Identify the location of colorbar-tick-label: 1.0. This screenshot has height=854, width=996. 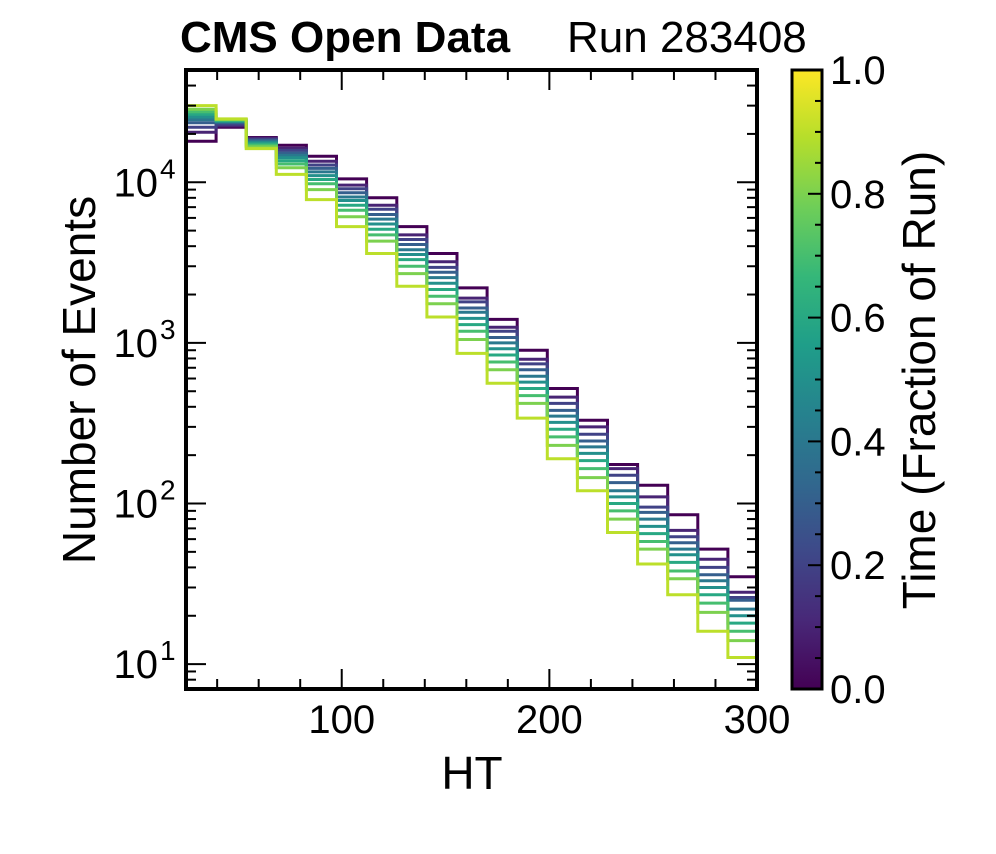
(858, 71).